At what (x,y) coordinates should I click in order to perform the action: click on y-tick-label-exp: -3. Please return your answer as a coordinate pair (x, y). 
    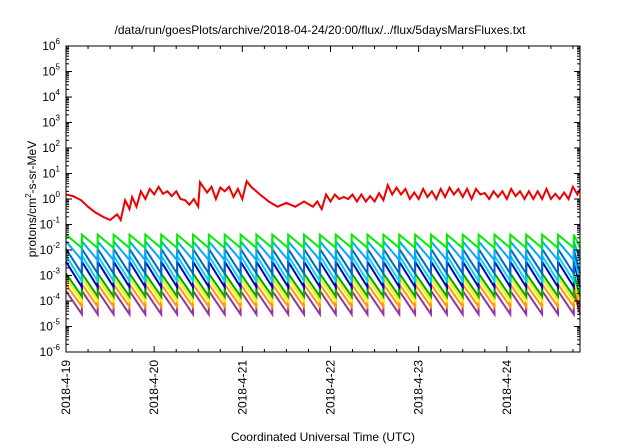
    Looking at the image, I should click on (57, 271).